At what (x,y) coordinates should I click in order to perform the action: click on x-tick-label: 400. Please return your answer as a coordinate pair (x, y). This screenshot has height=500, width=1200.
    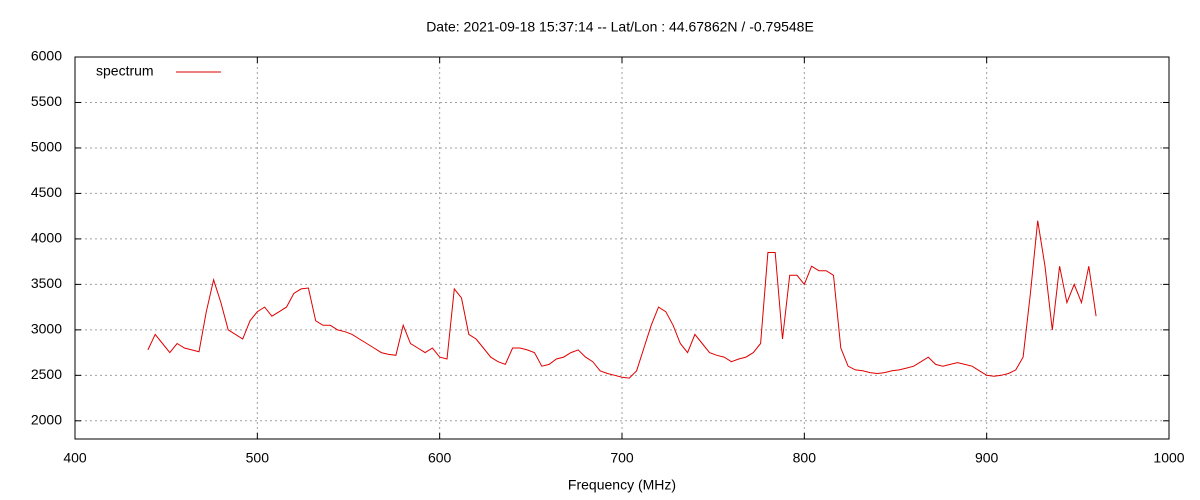
    Looking at the image, I should click on (75, 458).